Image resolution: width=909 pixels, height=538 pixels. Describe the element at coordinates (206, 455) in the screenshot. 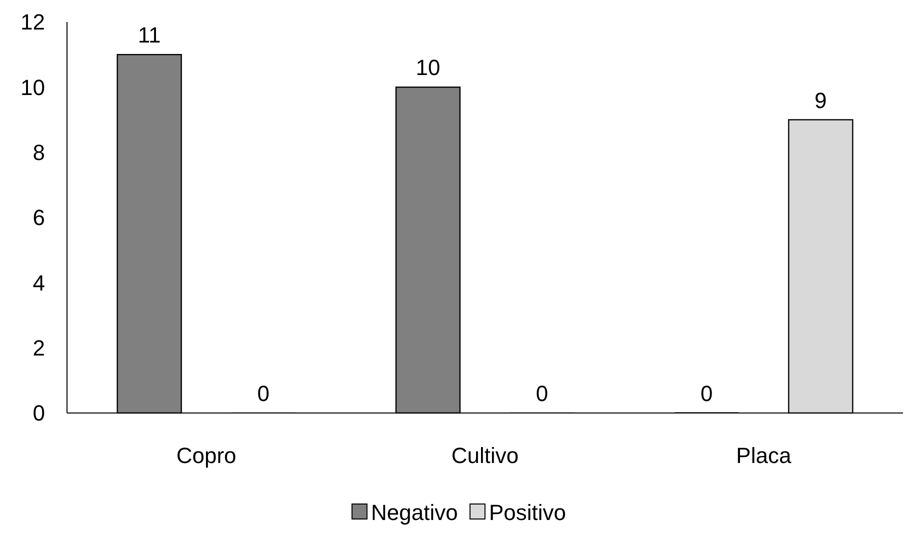

I see `x-tick-label: Copro` at that location.